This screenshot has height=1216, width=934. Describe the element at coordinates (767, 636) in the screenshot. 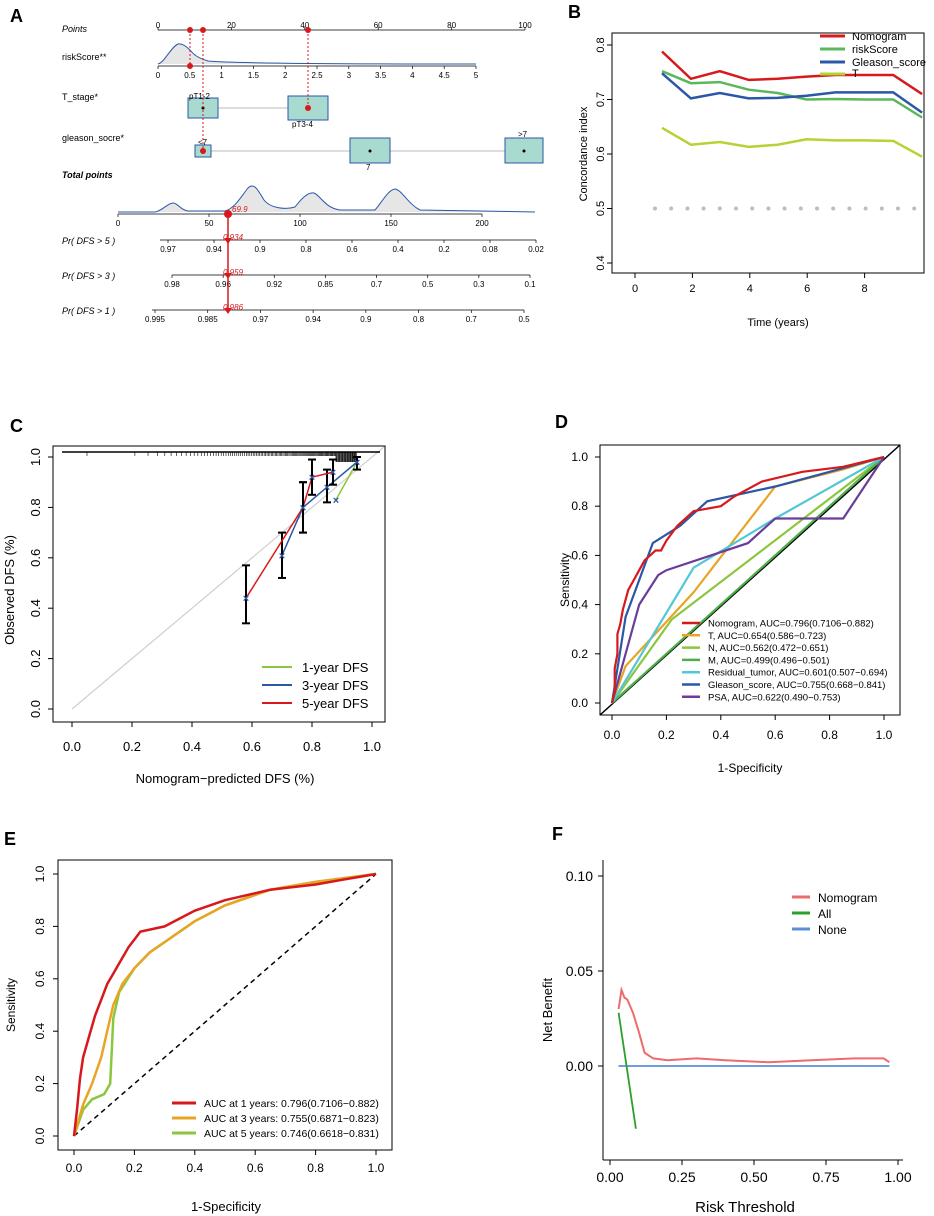

I see `d-legend-label: T, AUC=0.654(0.586−0.723)` at that location.